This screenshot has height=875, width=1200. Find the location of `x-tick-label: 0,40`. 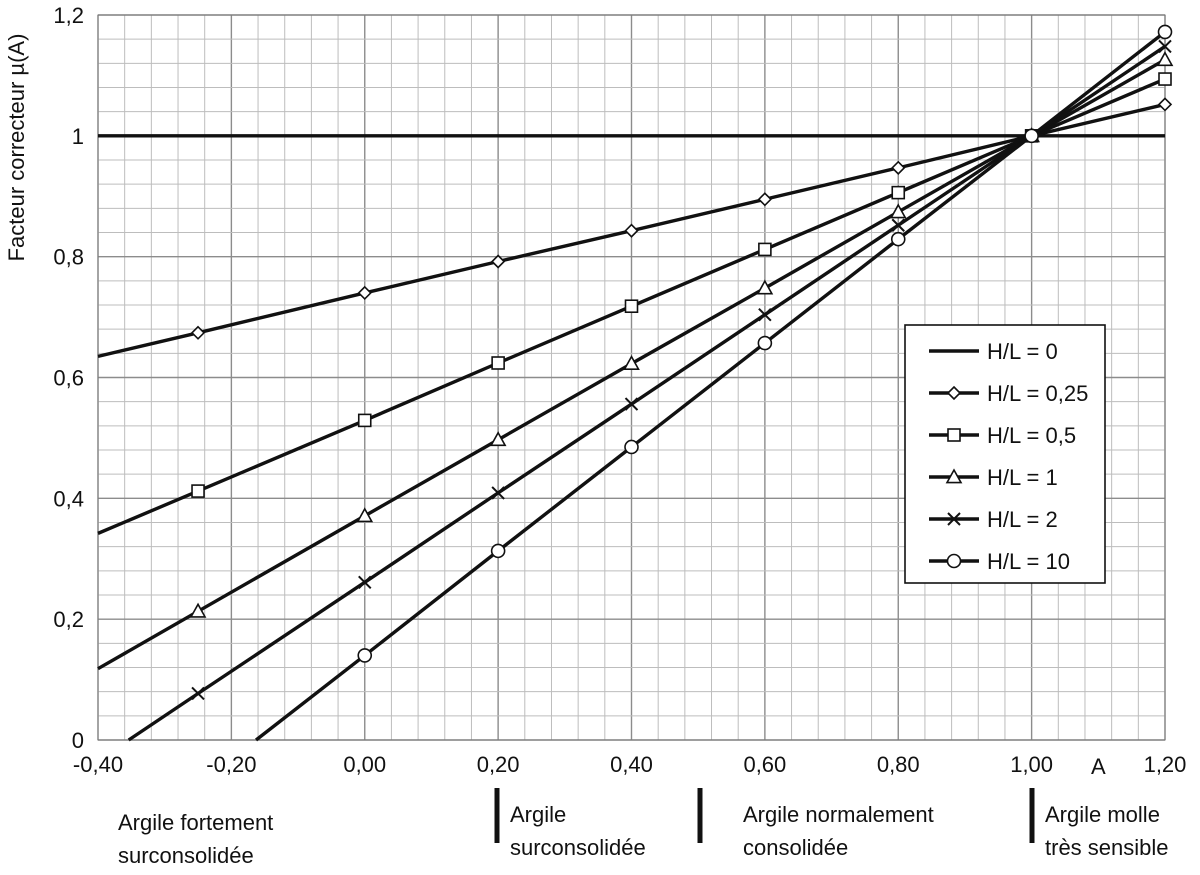

x-tick-label: 0,40 is located at coordinates (631, 764).